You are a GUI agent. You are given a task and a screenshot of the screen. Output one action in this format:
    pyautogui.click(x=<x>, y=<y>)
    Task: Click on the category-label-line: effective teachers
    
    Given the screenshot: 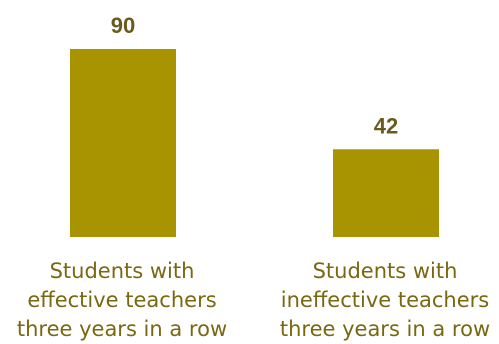 What is the action you would take?
    pyautogui.click(x=122, y=300)
    